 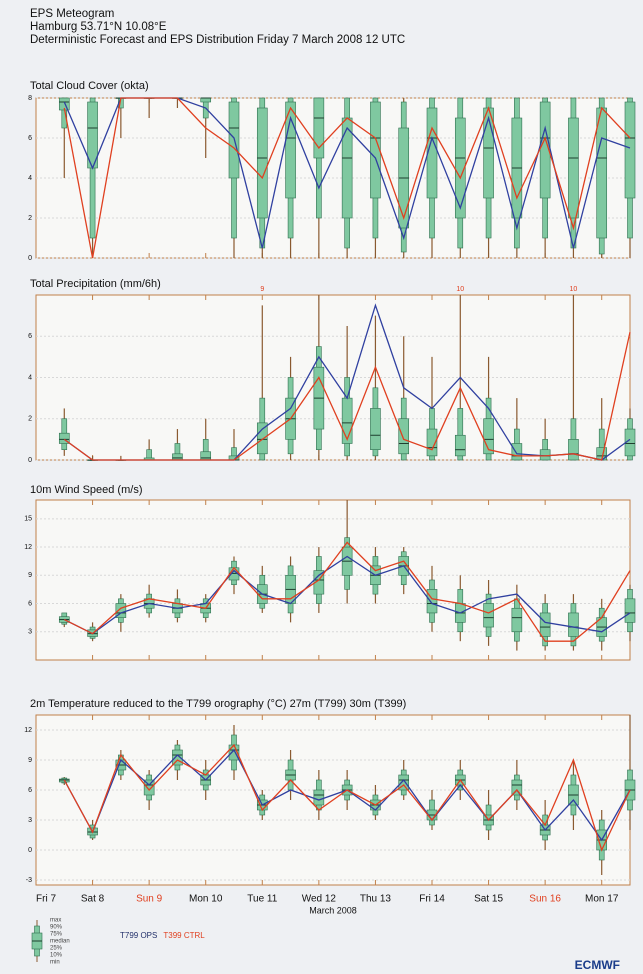 I want to click on annotation: 9, so click(x=262, y=289).